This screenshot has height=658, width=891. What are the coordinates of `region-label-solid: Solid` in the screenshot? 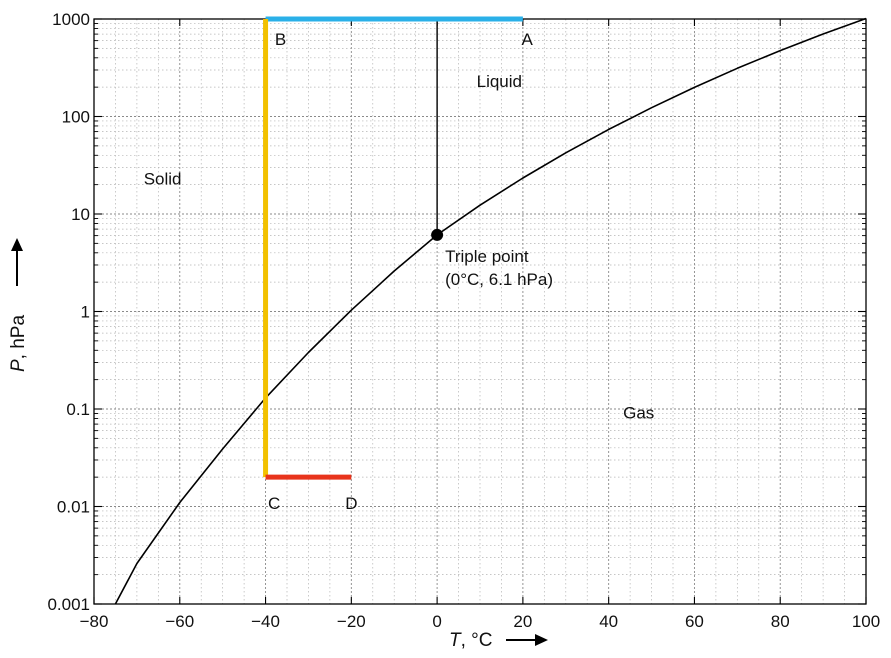 It's located at (163, 179).